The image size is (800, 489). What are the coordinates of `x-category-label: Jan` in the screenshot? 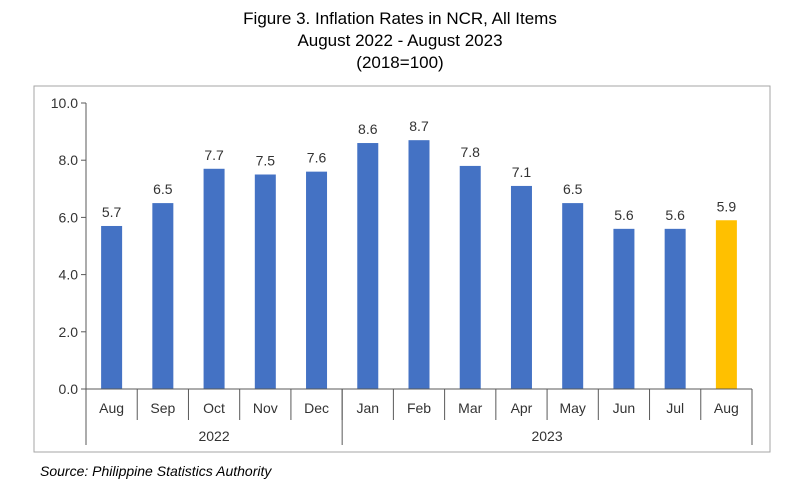 It's located at (367, 408).